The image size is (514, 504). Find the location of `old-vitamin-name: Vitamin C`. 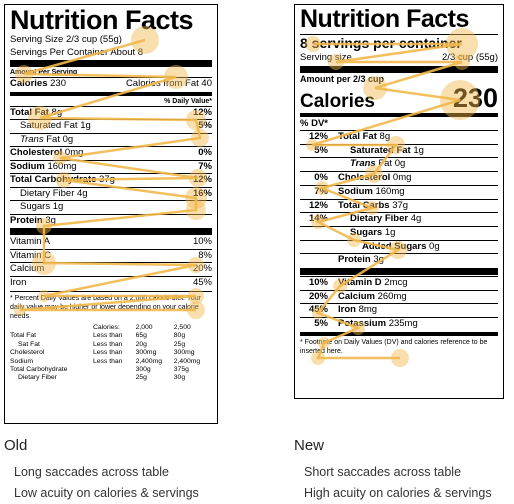

old-vitamin-name: Vitamin C is located at coordinates (31, 255).